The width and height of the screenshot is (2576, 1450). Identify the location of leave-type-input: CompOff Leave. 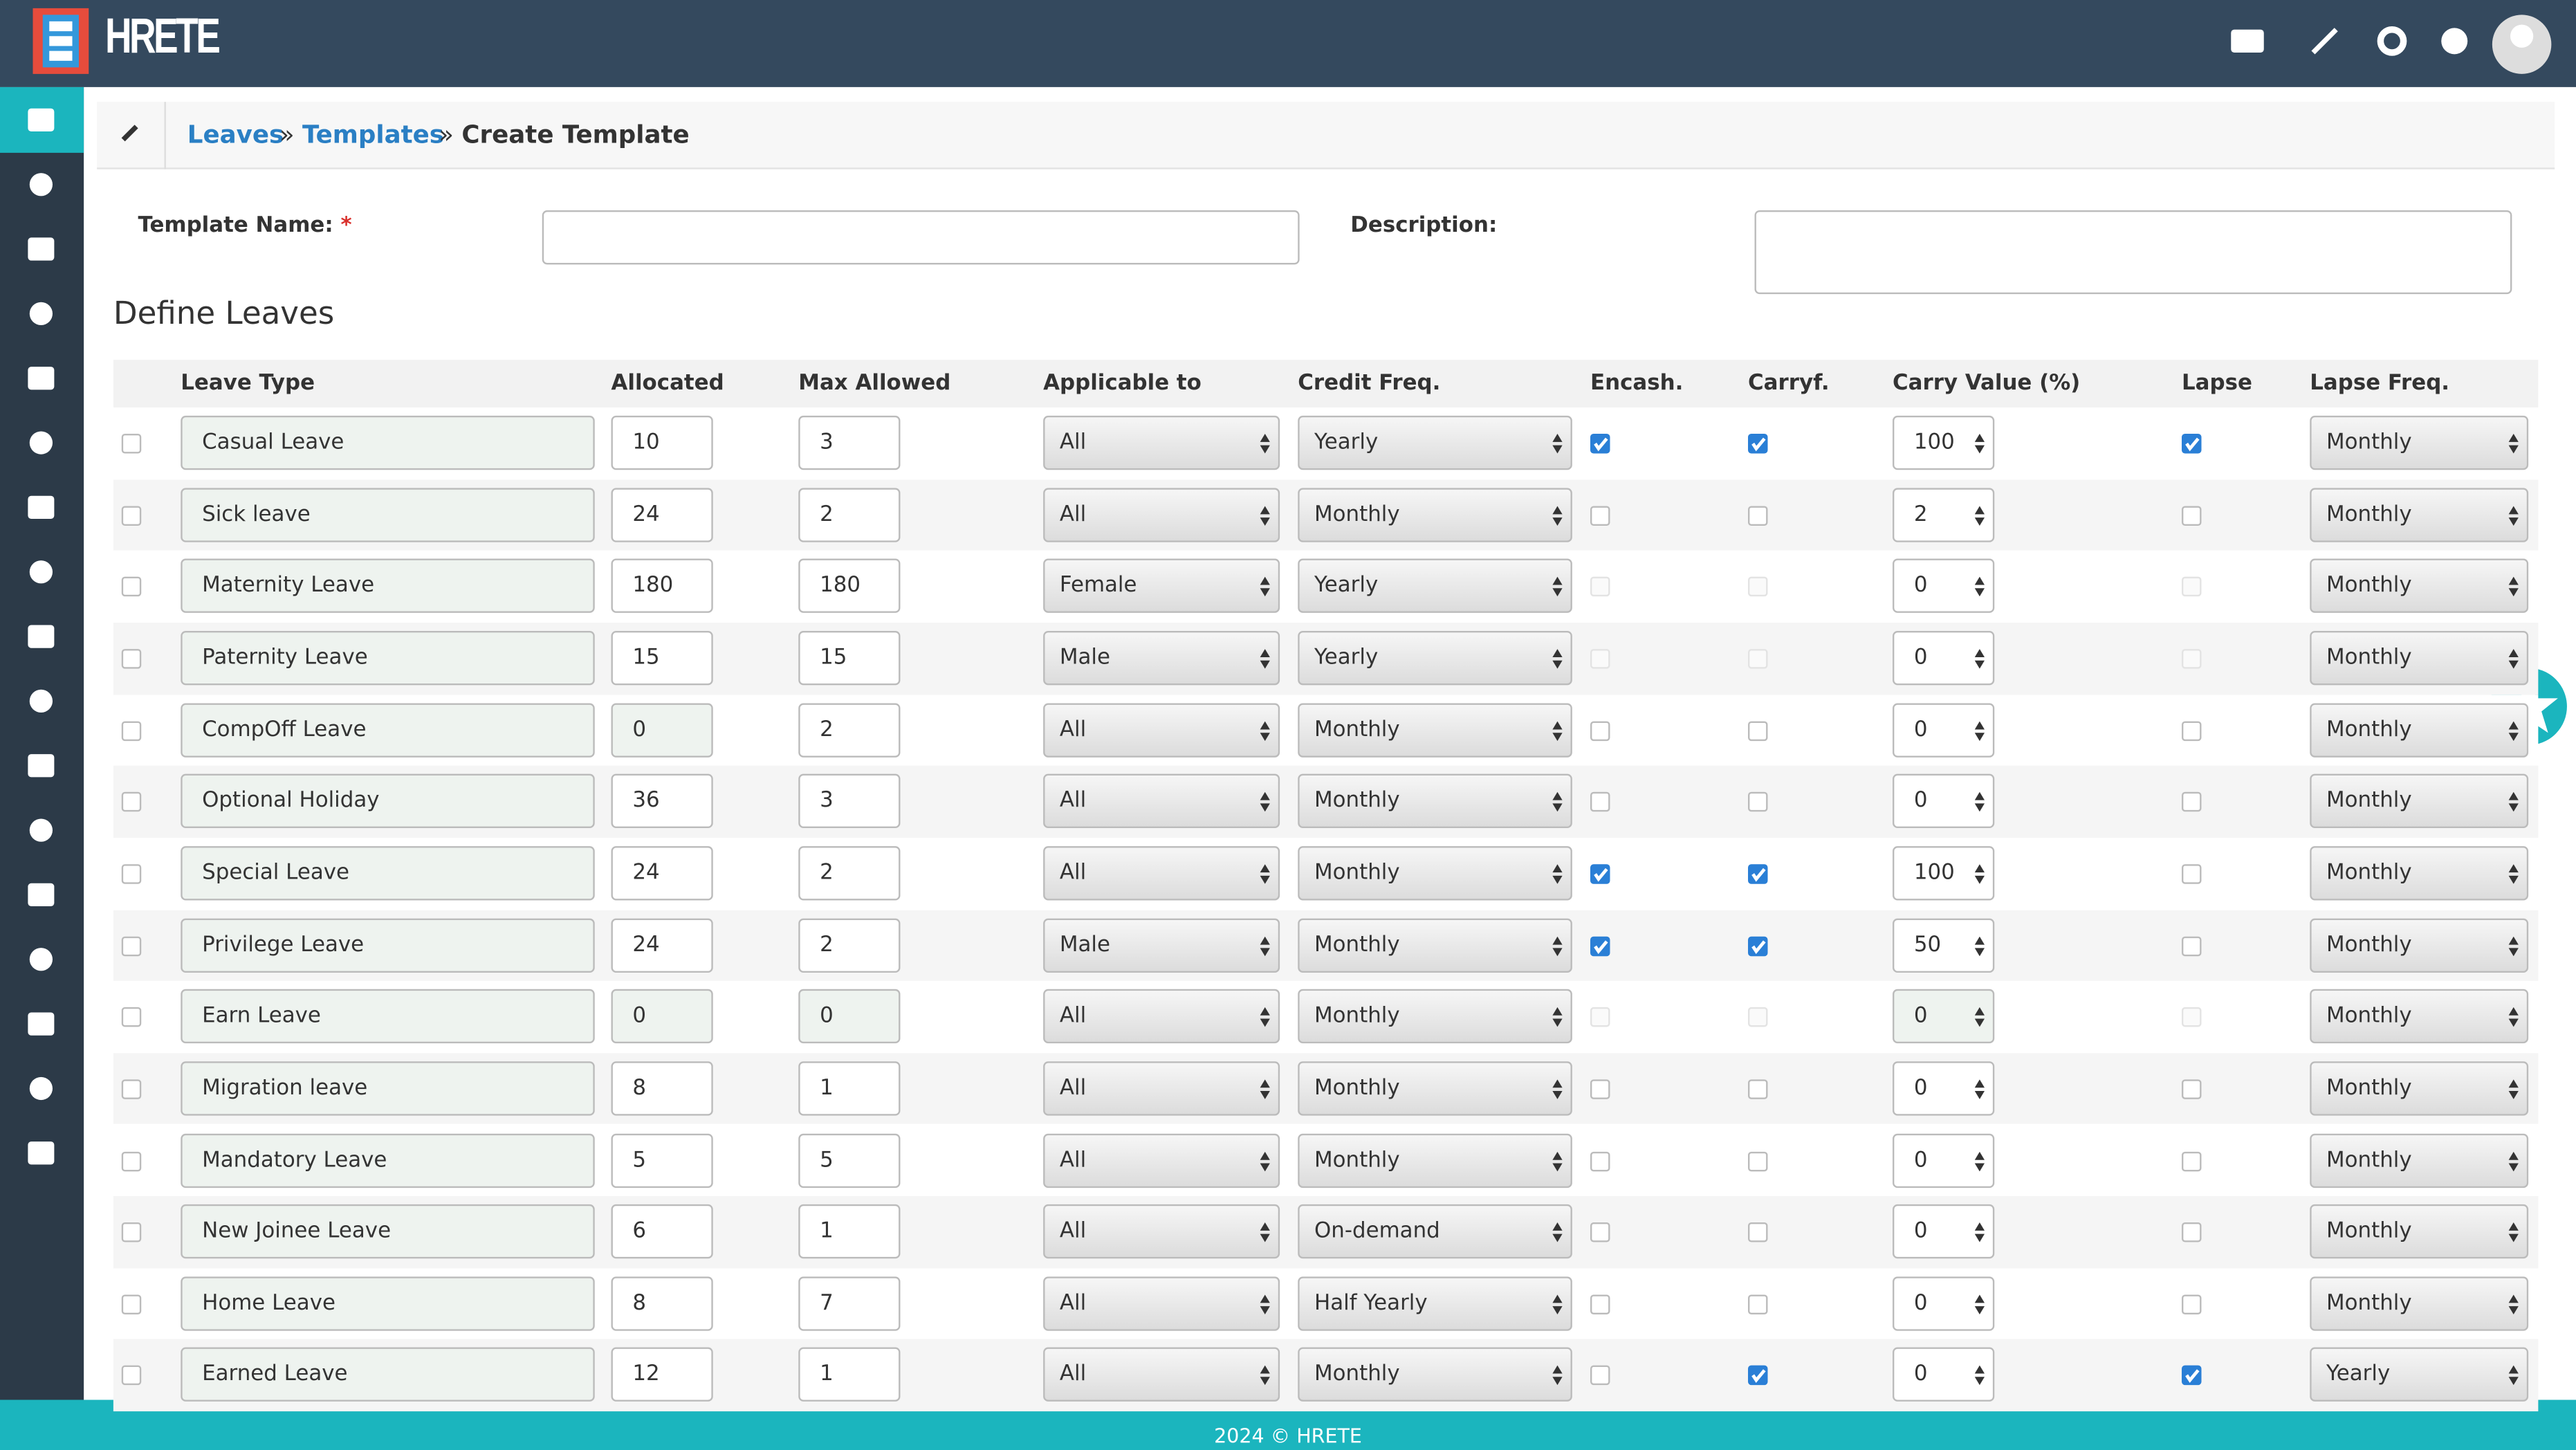
(388, 729).